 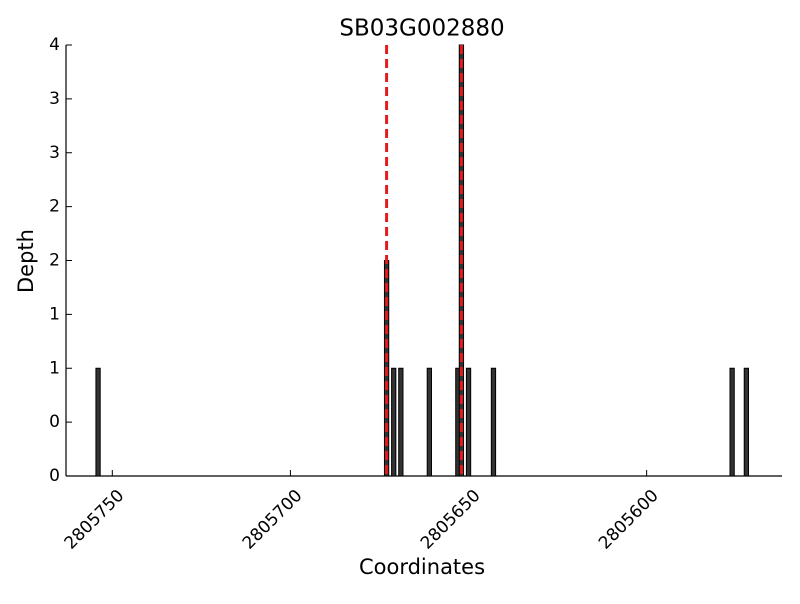 I want to click on x-tick-label: 2805600, so click(x=629, y=520).